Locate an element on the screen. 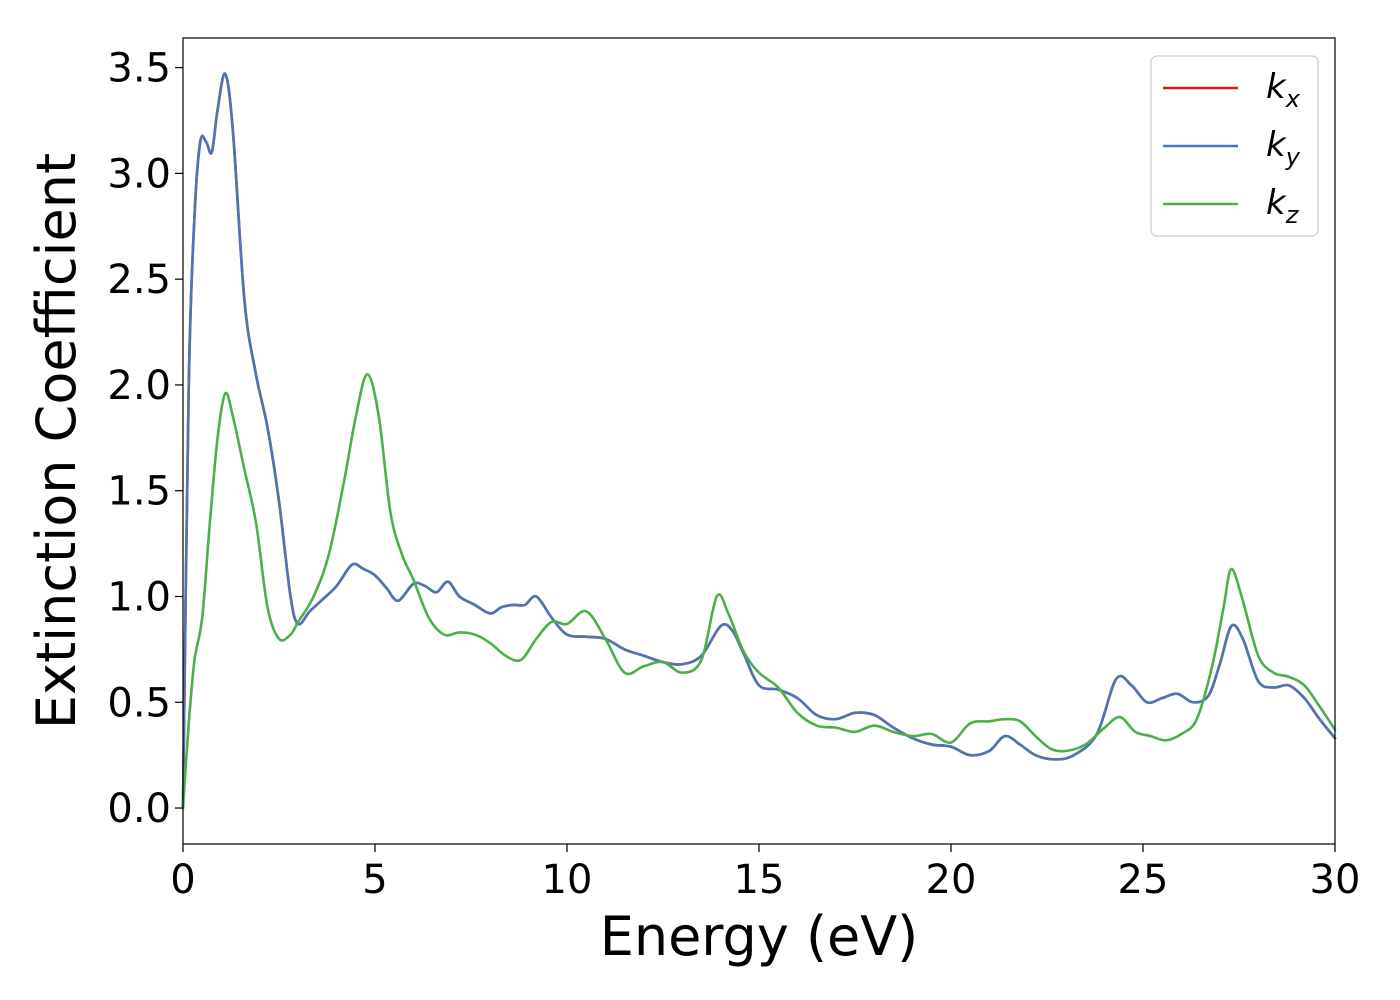 The image size is (1400, 1000). legend-label-y: ky is located at coordinates (1283, 148).